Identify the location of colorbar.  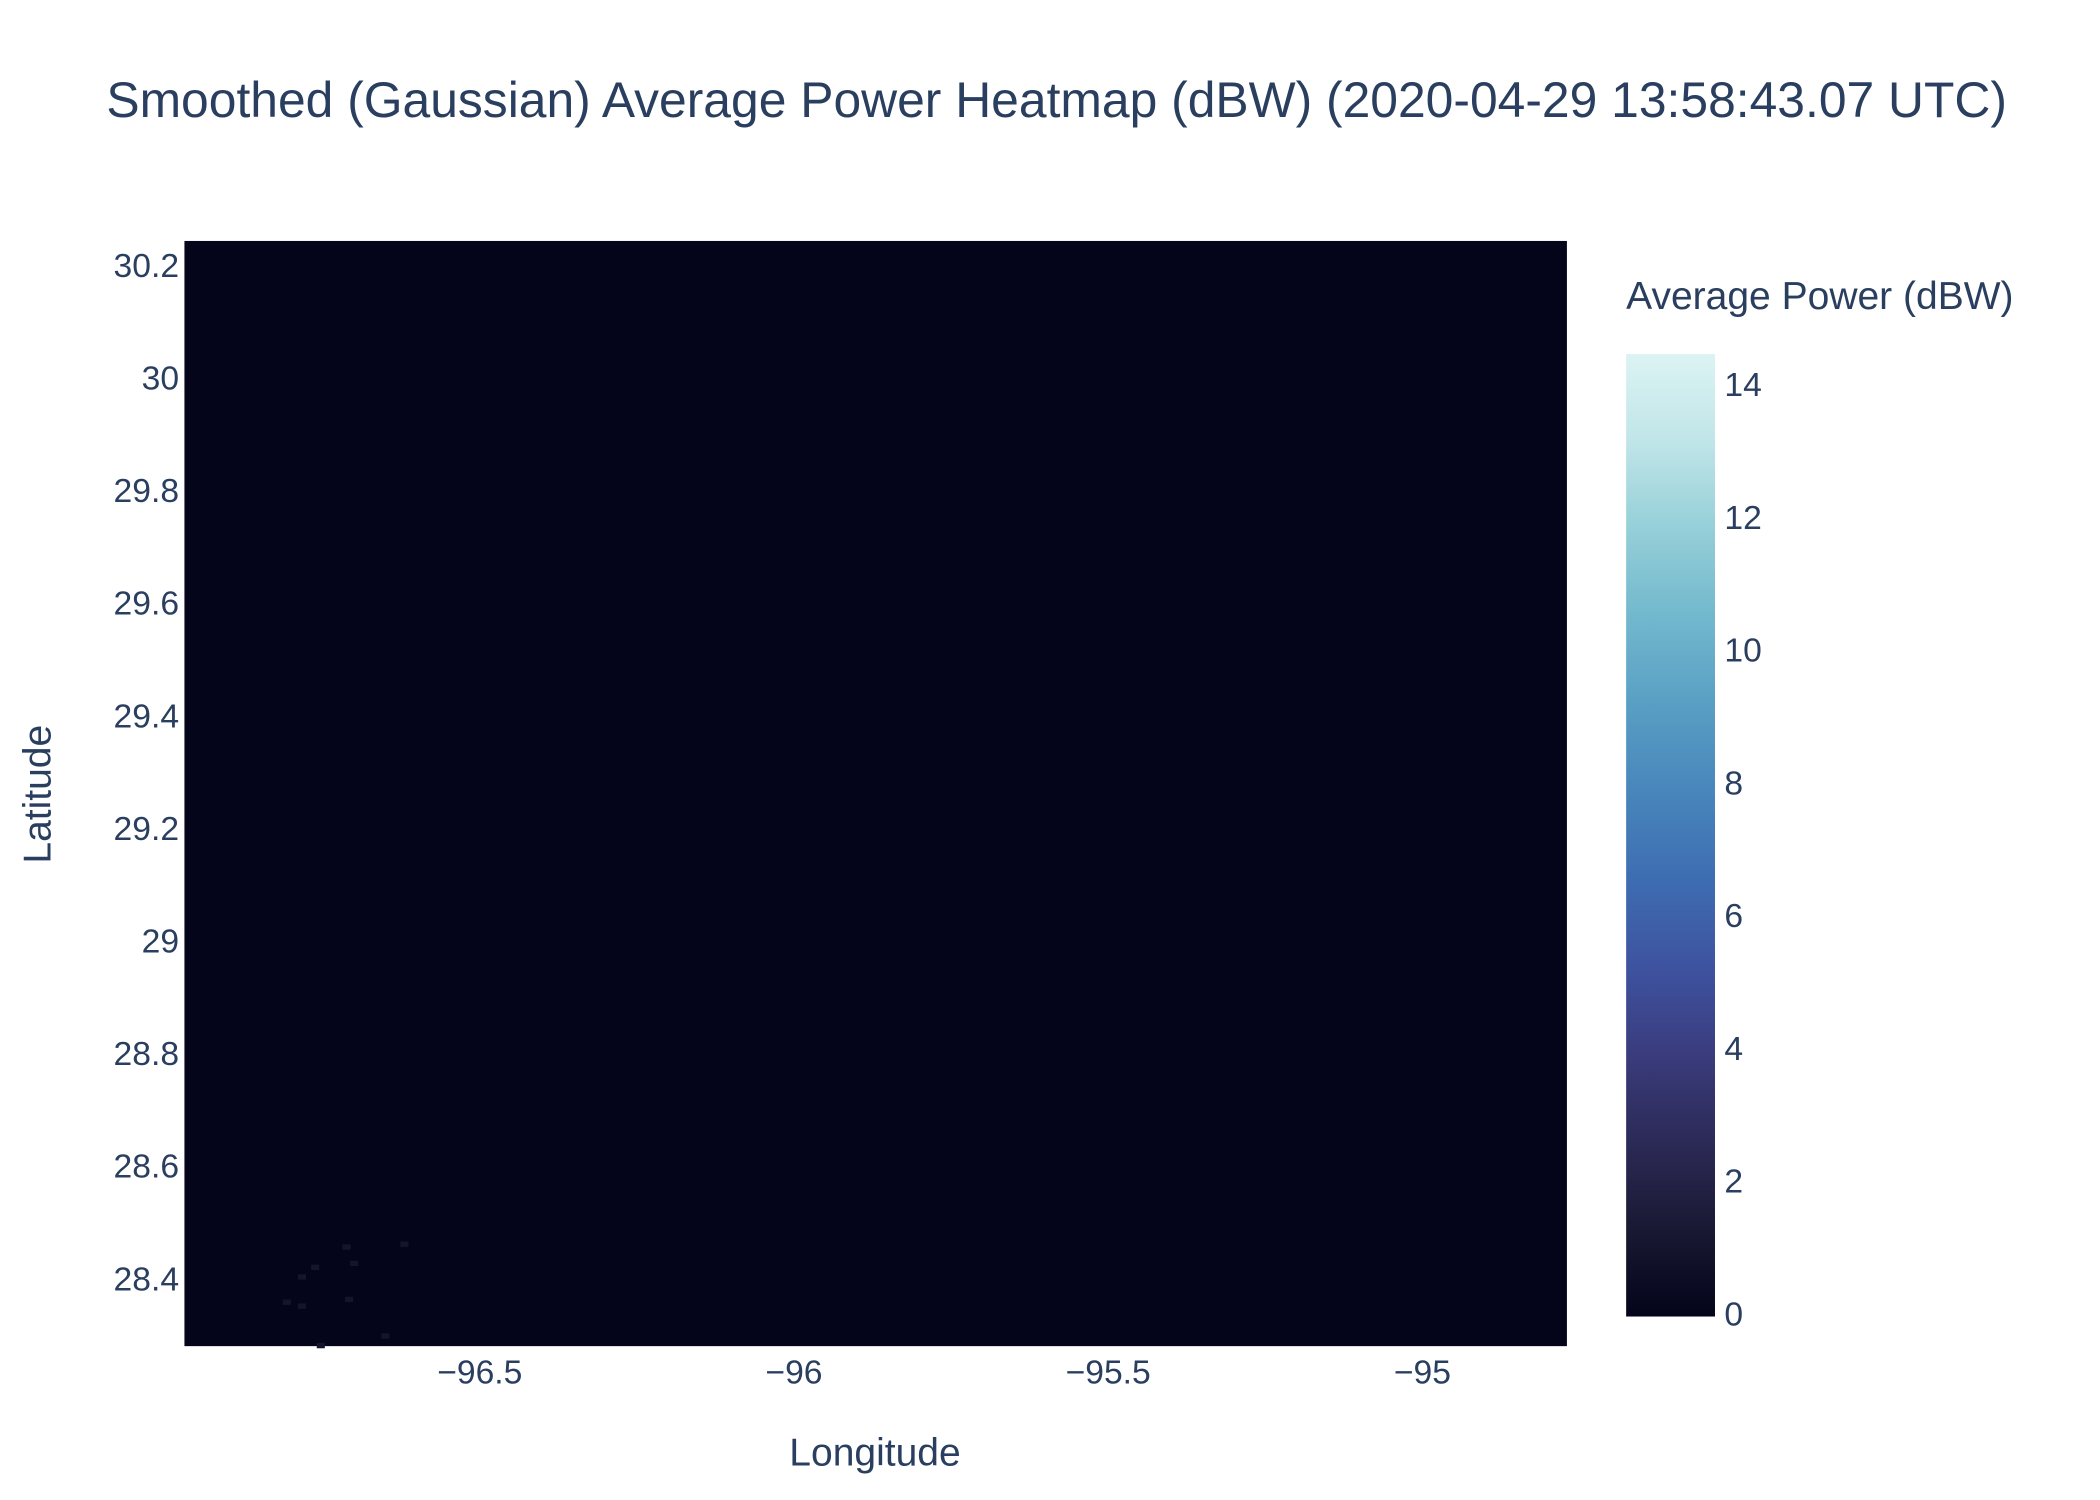
(1670, 835).